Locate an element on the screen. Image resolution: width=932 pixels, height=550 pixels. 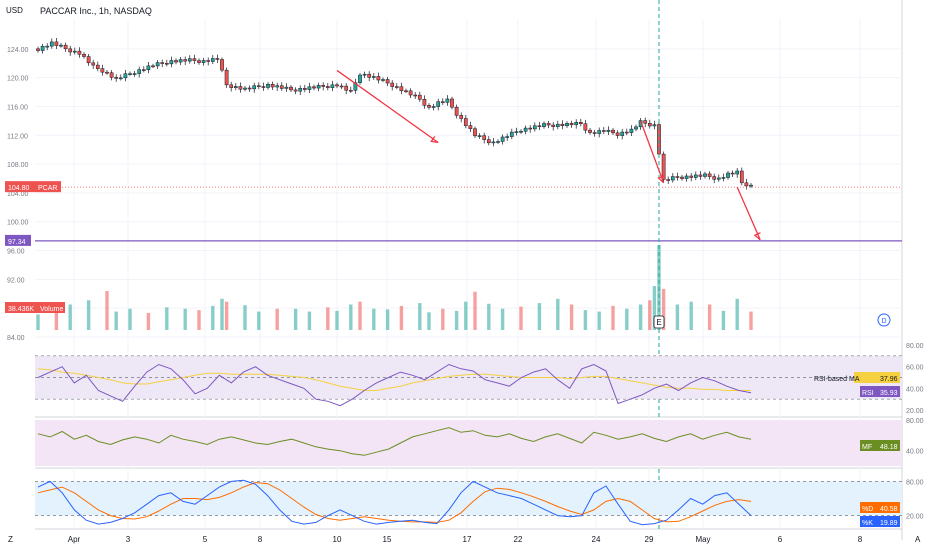
stoch-d-tag-bg is located at coordinates (880, 507).